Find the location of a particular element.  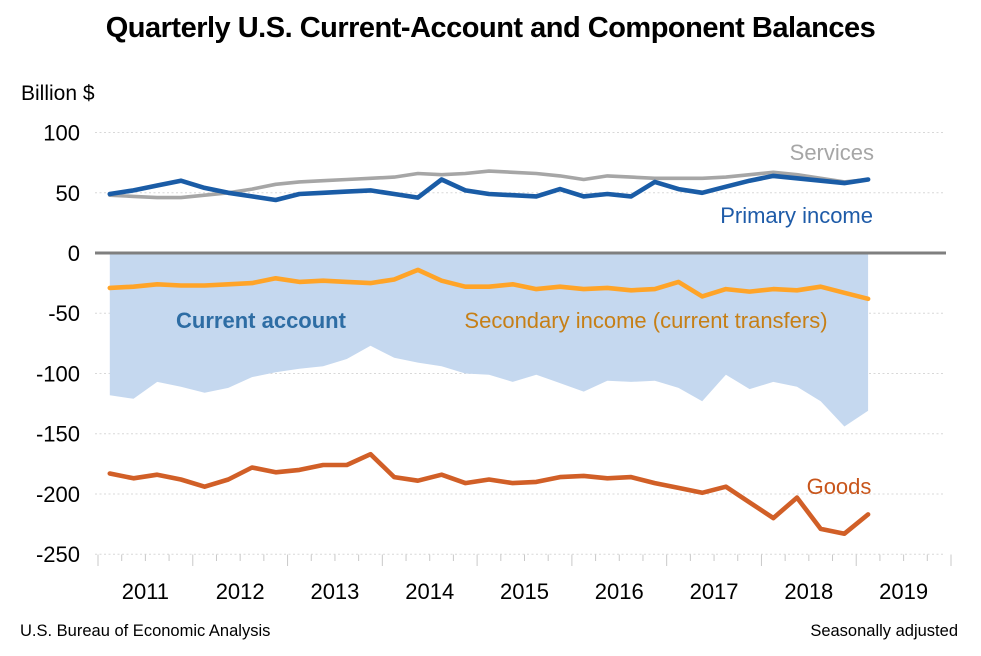

services-line is located at coordinates (489, 184).